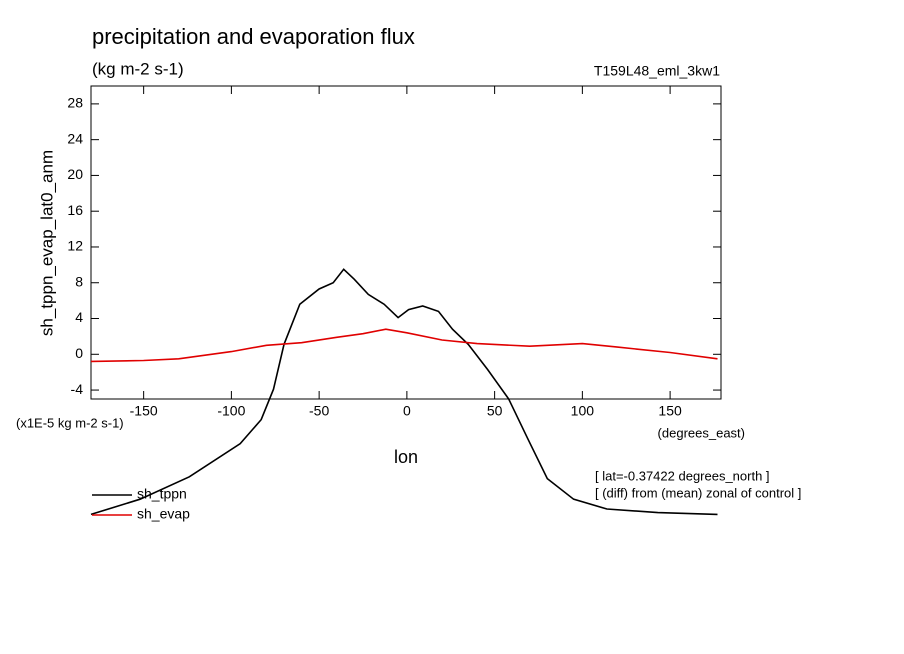 The image size is (904, 654). I want to click on x-axis-label: lon, so click(406, 457).